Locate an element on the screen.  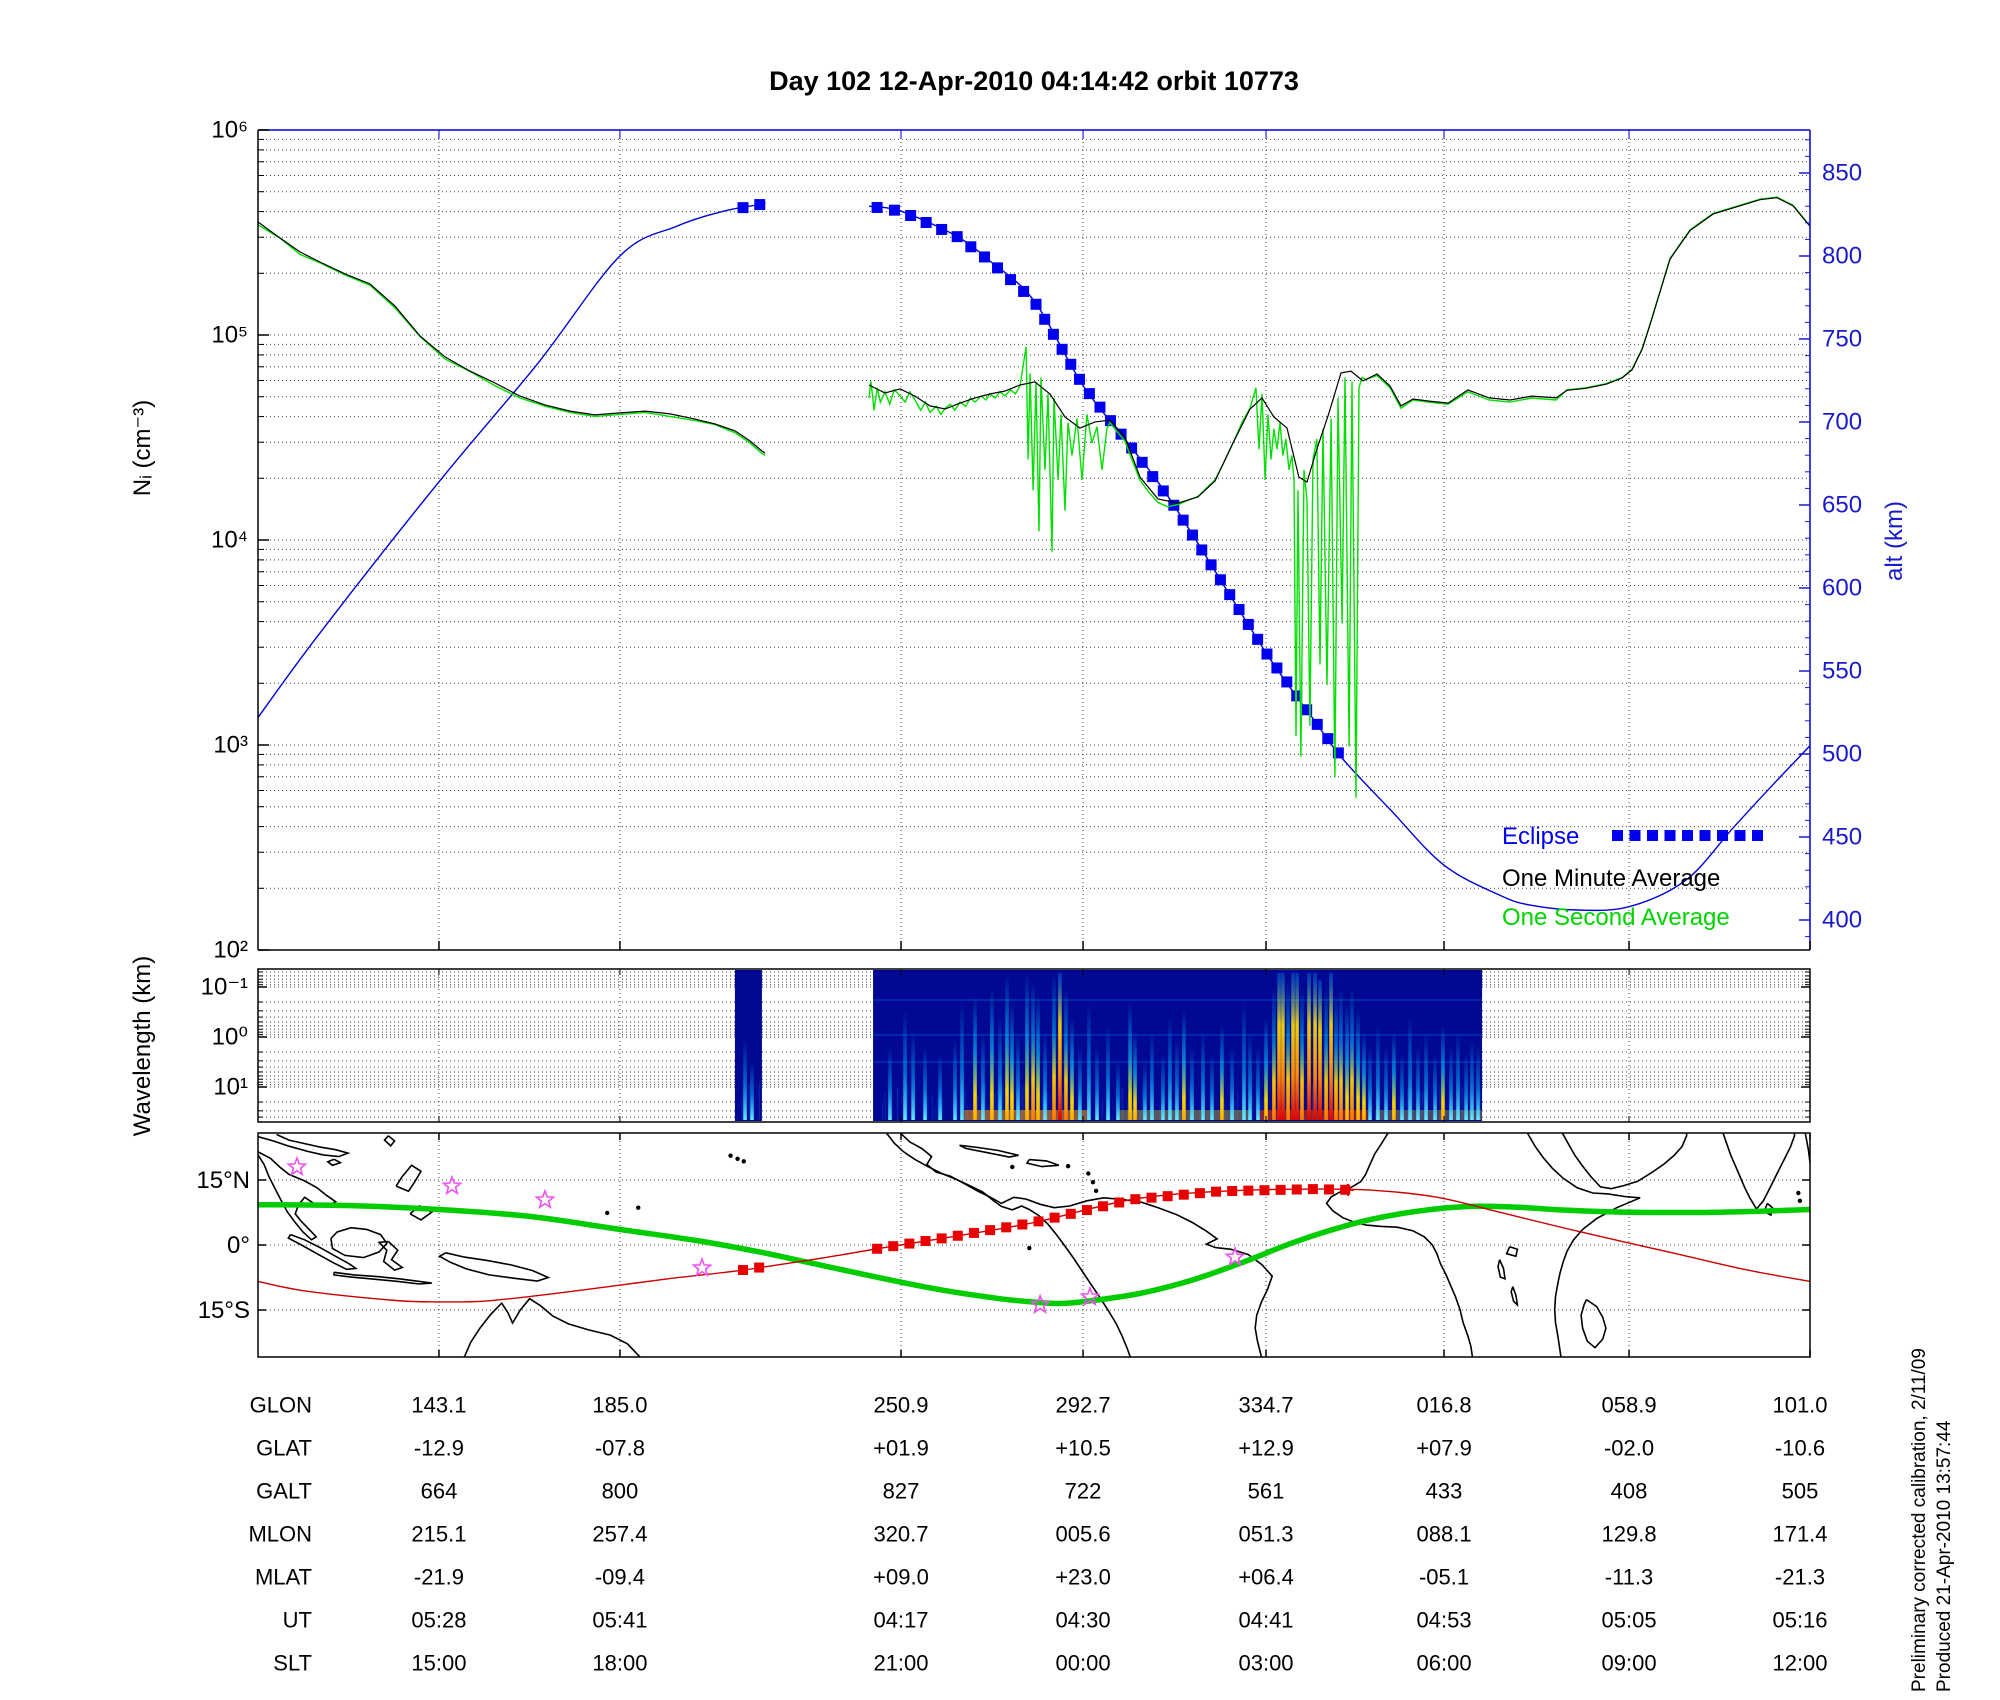
left-axis-tick-label: 10⁴ is located at coordinates (229, 540).